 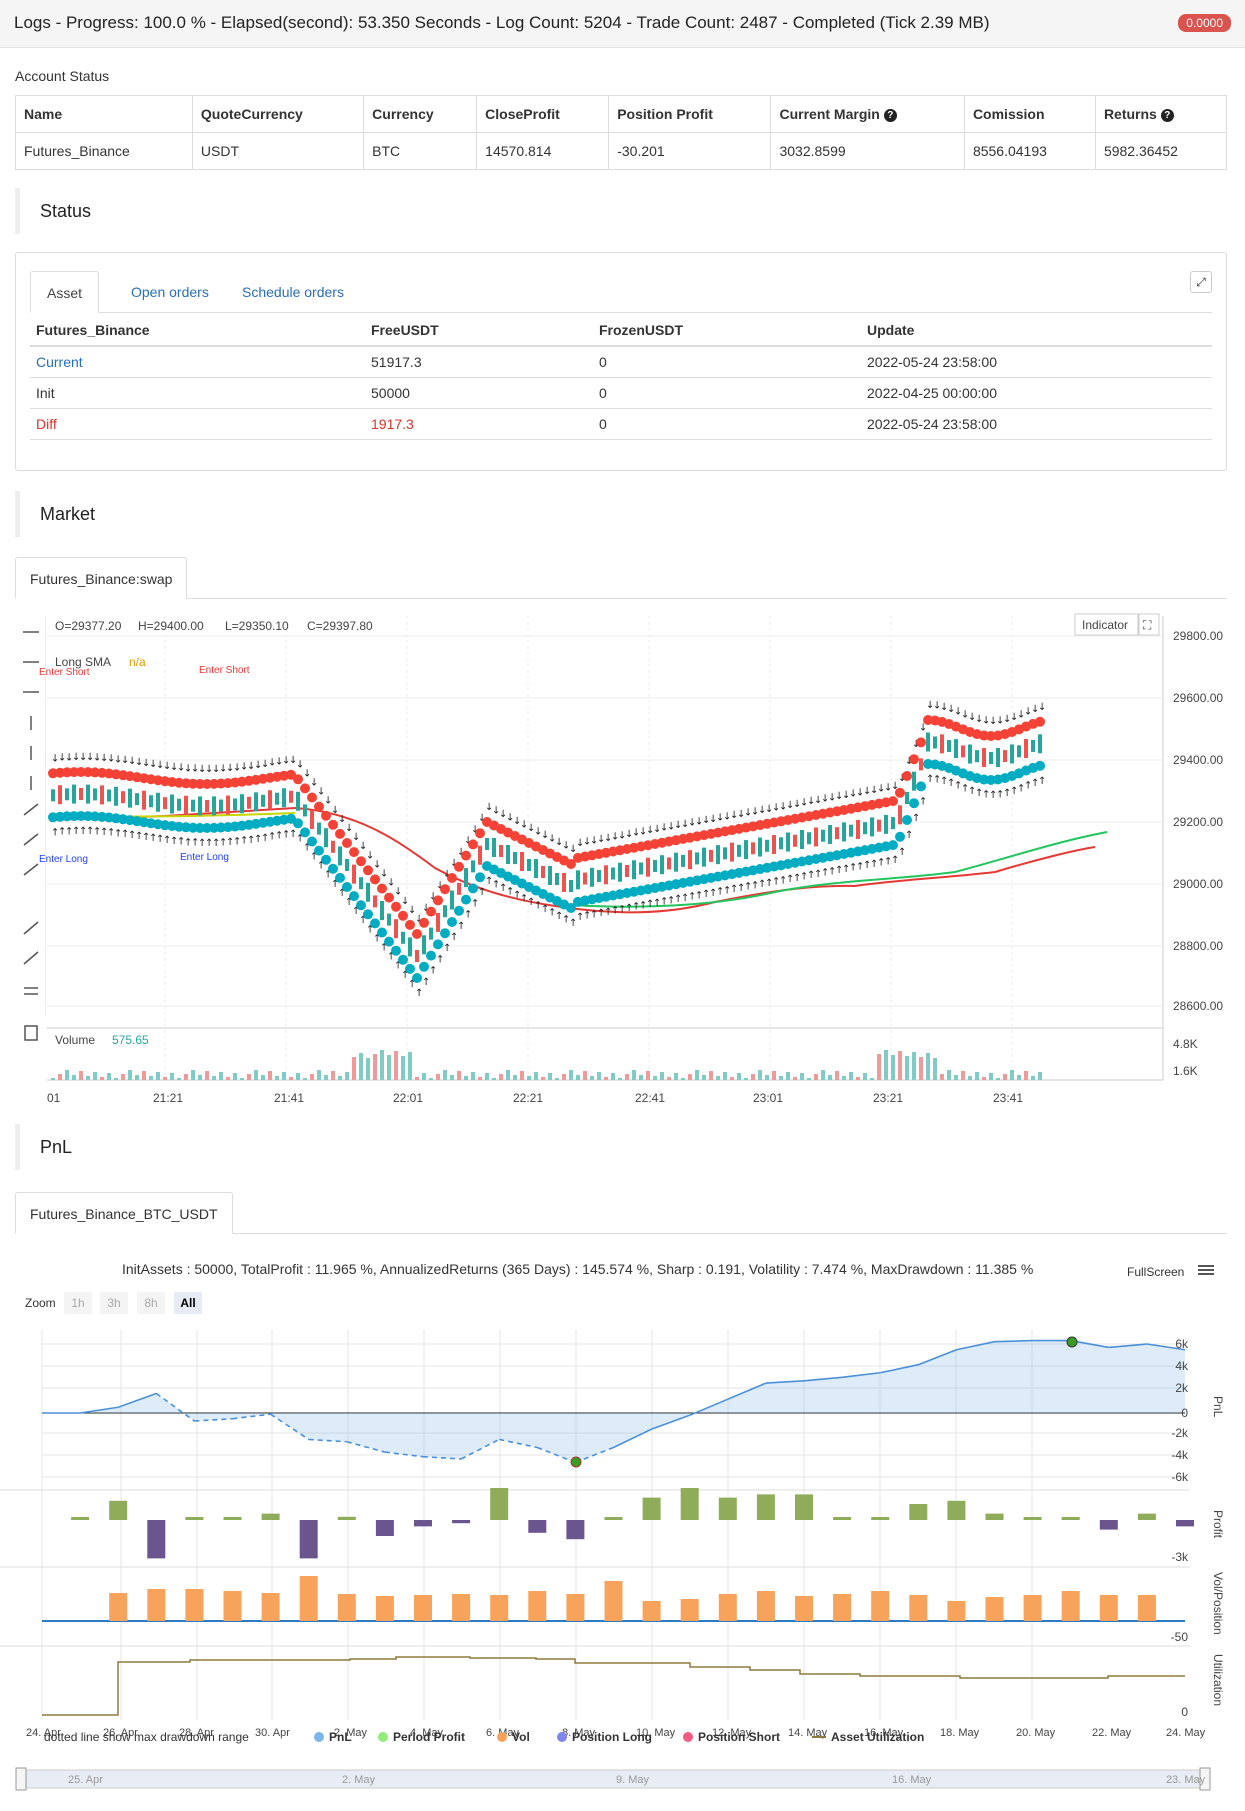 What do you see at coordinates (151, 1303) in the screenshot?
I see `zoom-8h-button: 8h` at bounding box center [151, 1303].